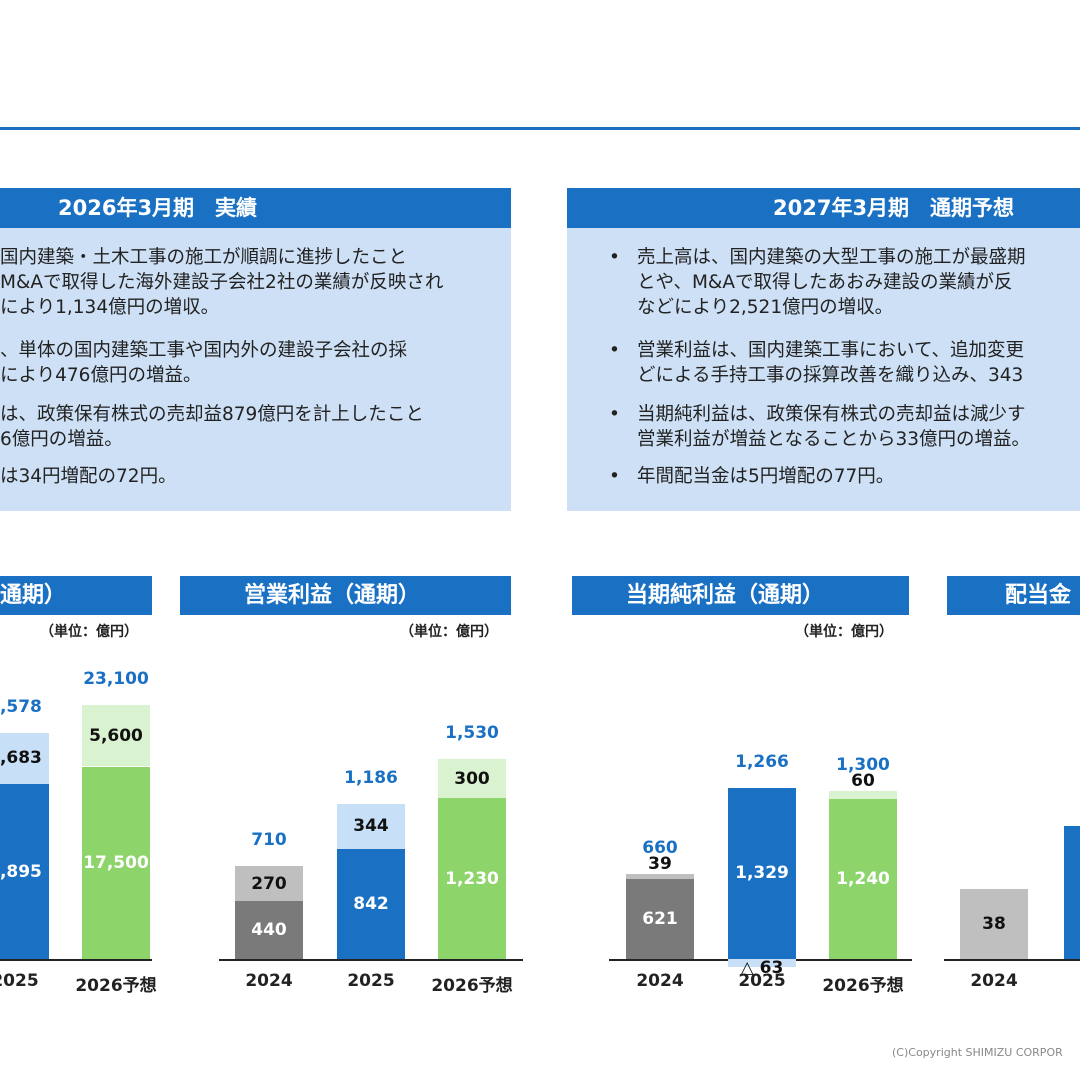 The width and height of the screenshot is (1080, 1080). I want to click on operating-income-total-label: 1,530, so click(472, 733).